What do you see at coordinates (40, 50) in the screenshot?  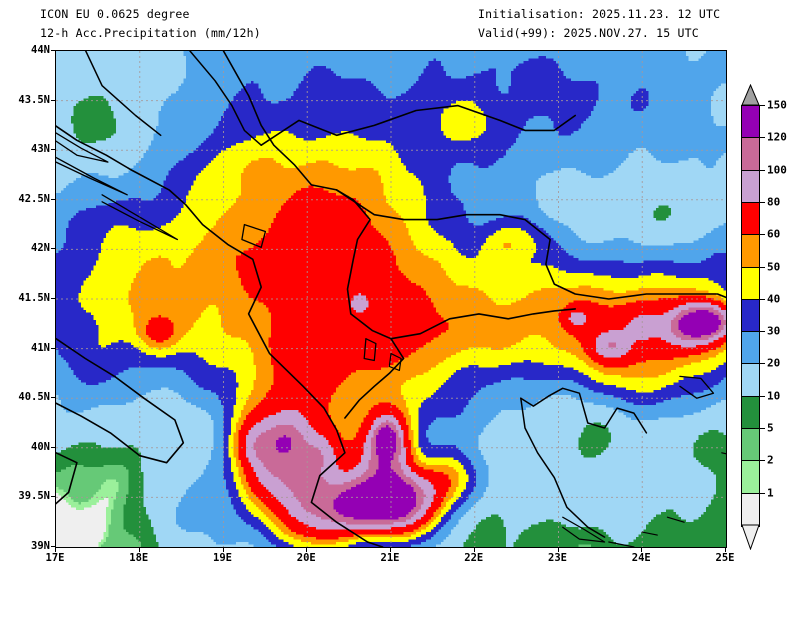 I see `lat-tick-label: 44N` at bounding box center [40, 50].